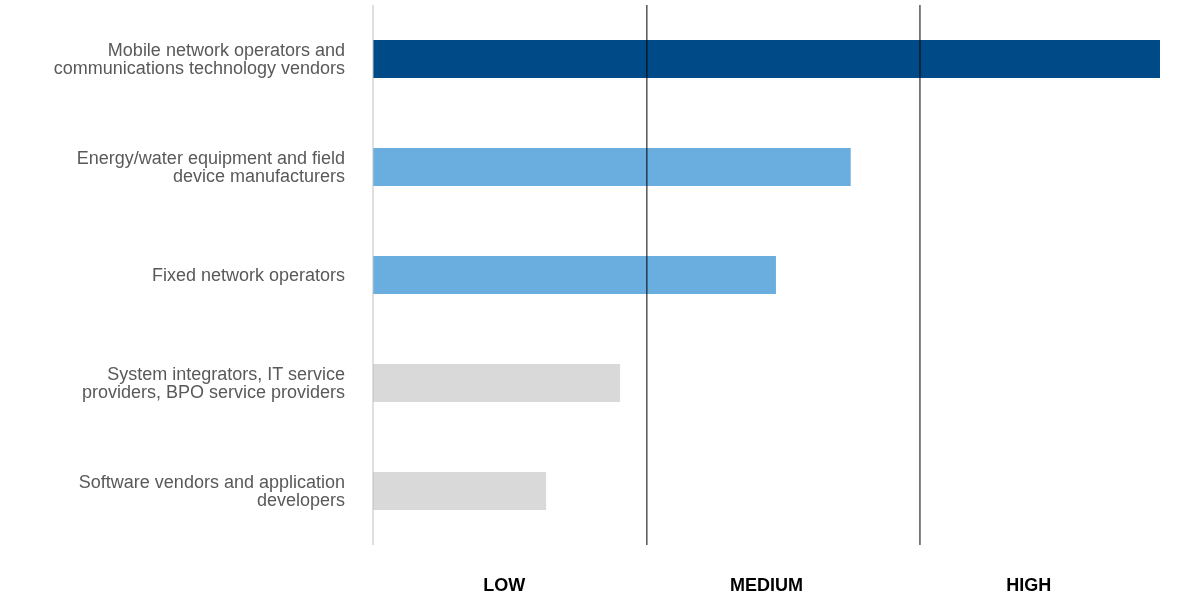 The width and height of the screenshot is (1192, 598). Describe the element at coordinates (210, 167) in the screenshot. I see `y-tick-label: Energy/water equipment and field device manufacturers` at that location.